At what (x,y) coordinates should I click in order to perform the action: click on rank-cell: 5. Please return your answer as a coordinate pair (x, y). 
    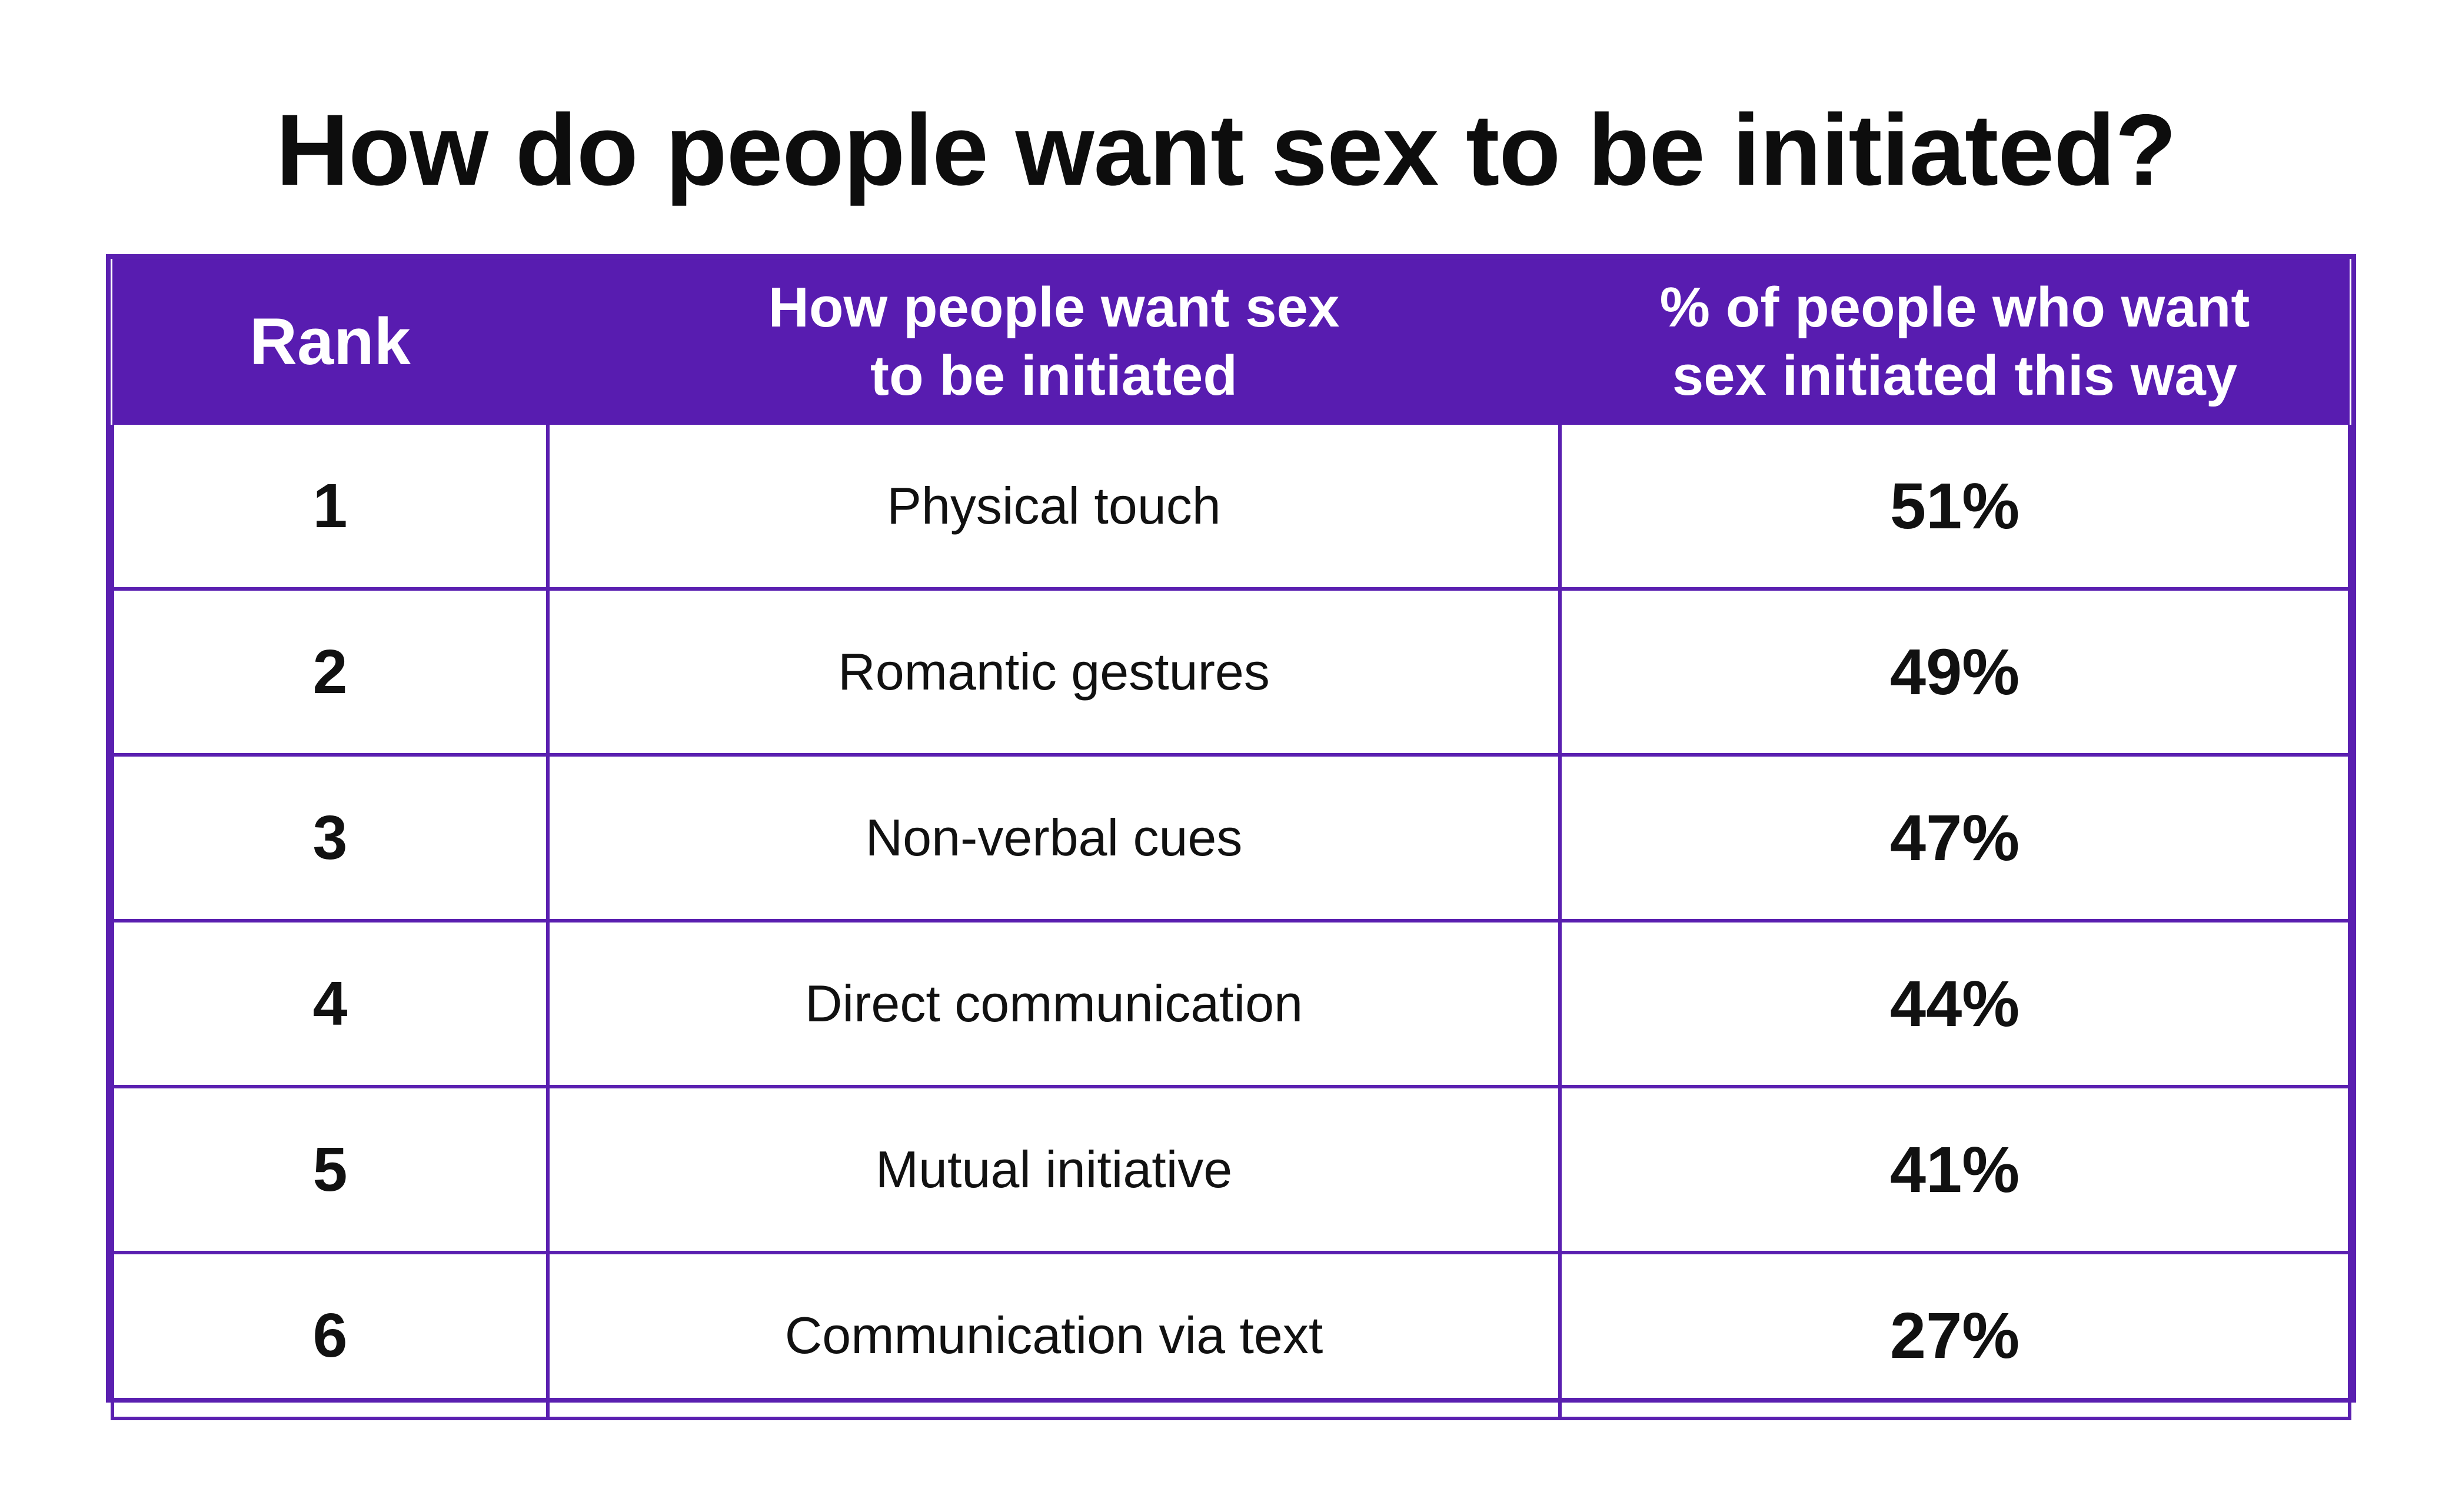
    Looking at the image, I should click on (330, 1169).